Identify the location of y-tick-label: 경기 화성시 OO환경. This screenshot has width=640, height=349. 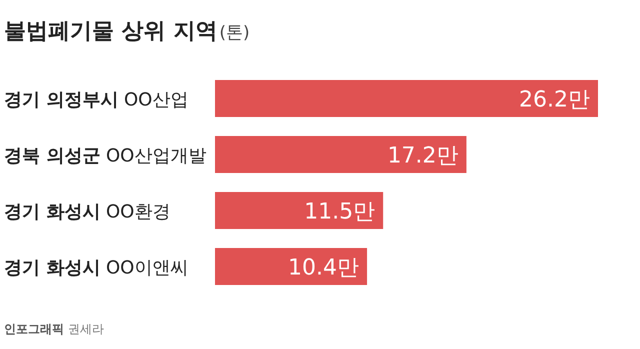
(87, 212).